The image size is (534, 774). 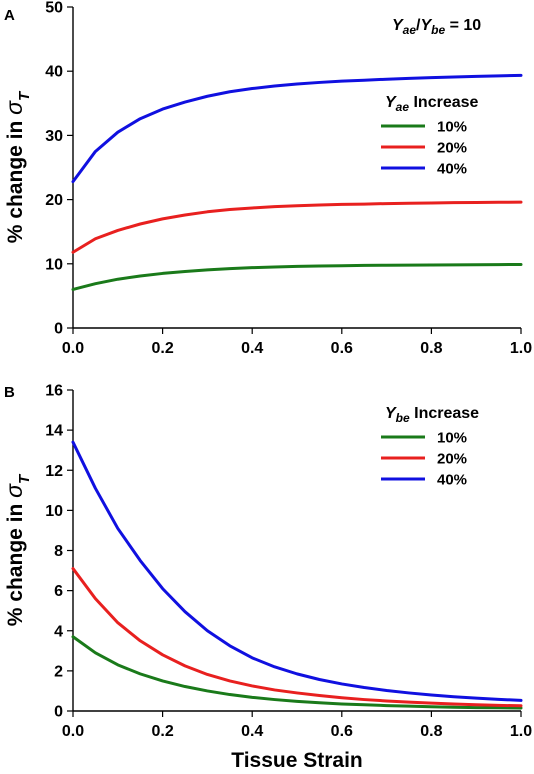 I want to click on y-tick-label: 50, so click(x=54, y=8).